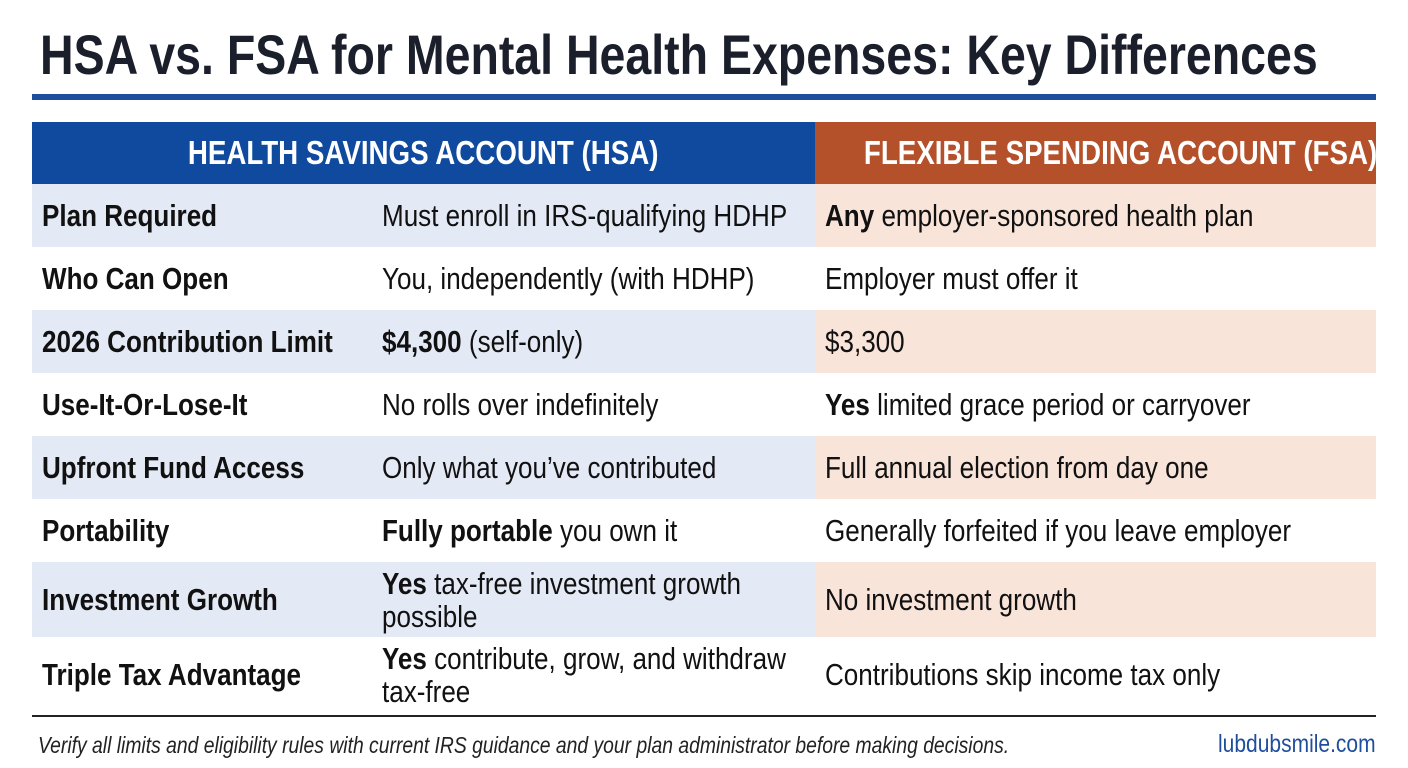  Describe the element at coordinates (173, 467) in the screenshot. I see `label-text: Upfront Fund Access` at that location.